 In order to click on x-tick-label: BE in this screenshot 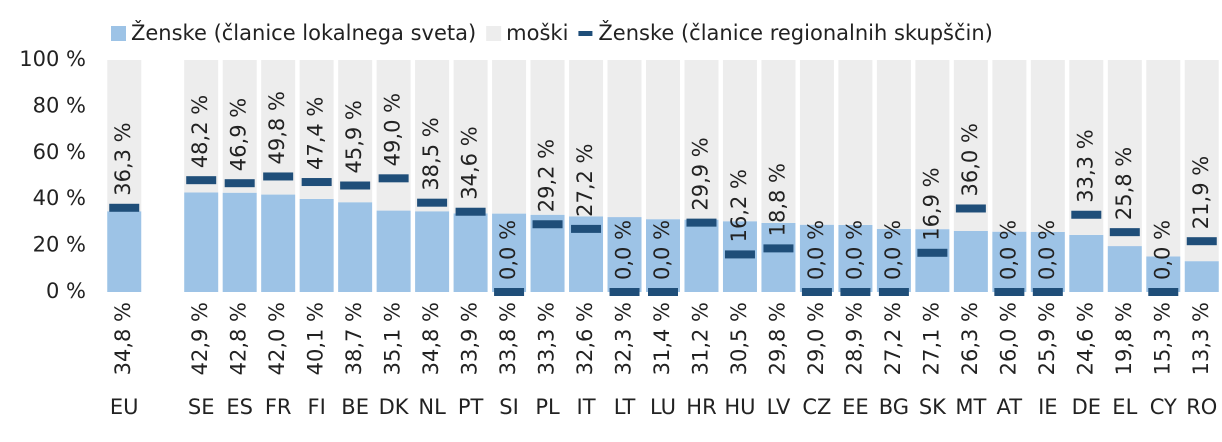, I will do `click(355, 407)`.